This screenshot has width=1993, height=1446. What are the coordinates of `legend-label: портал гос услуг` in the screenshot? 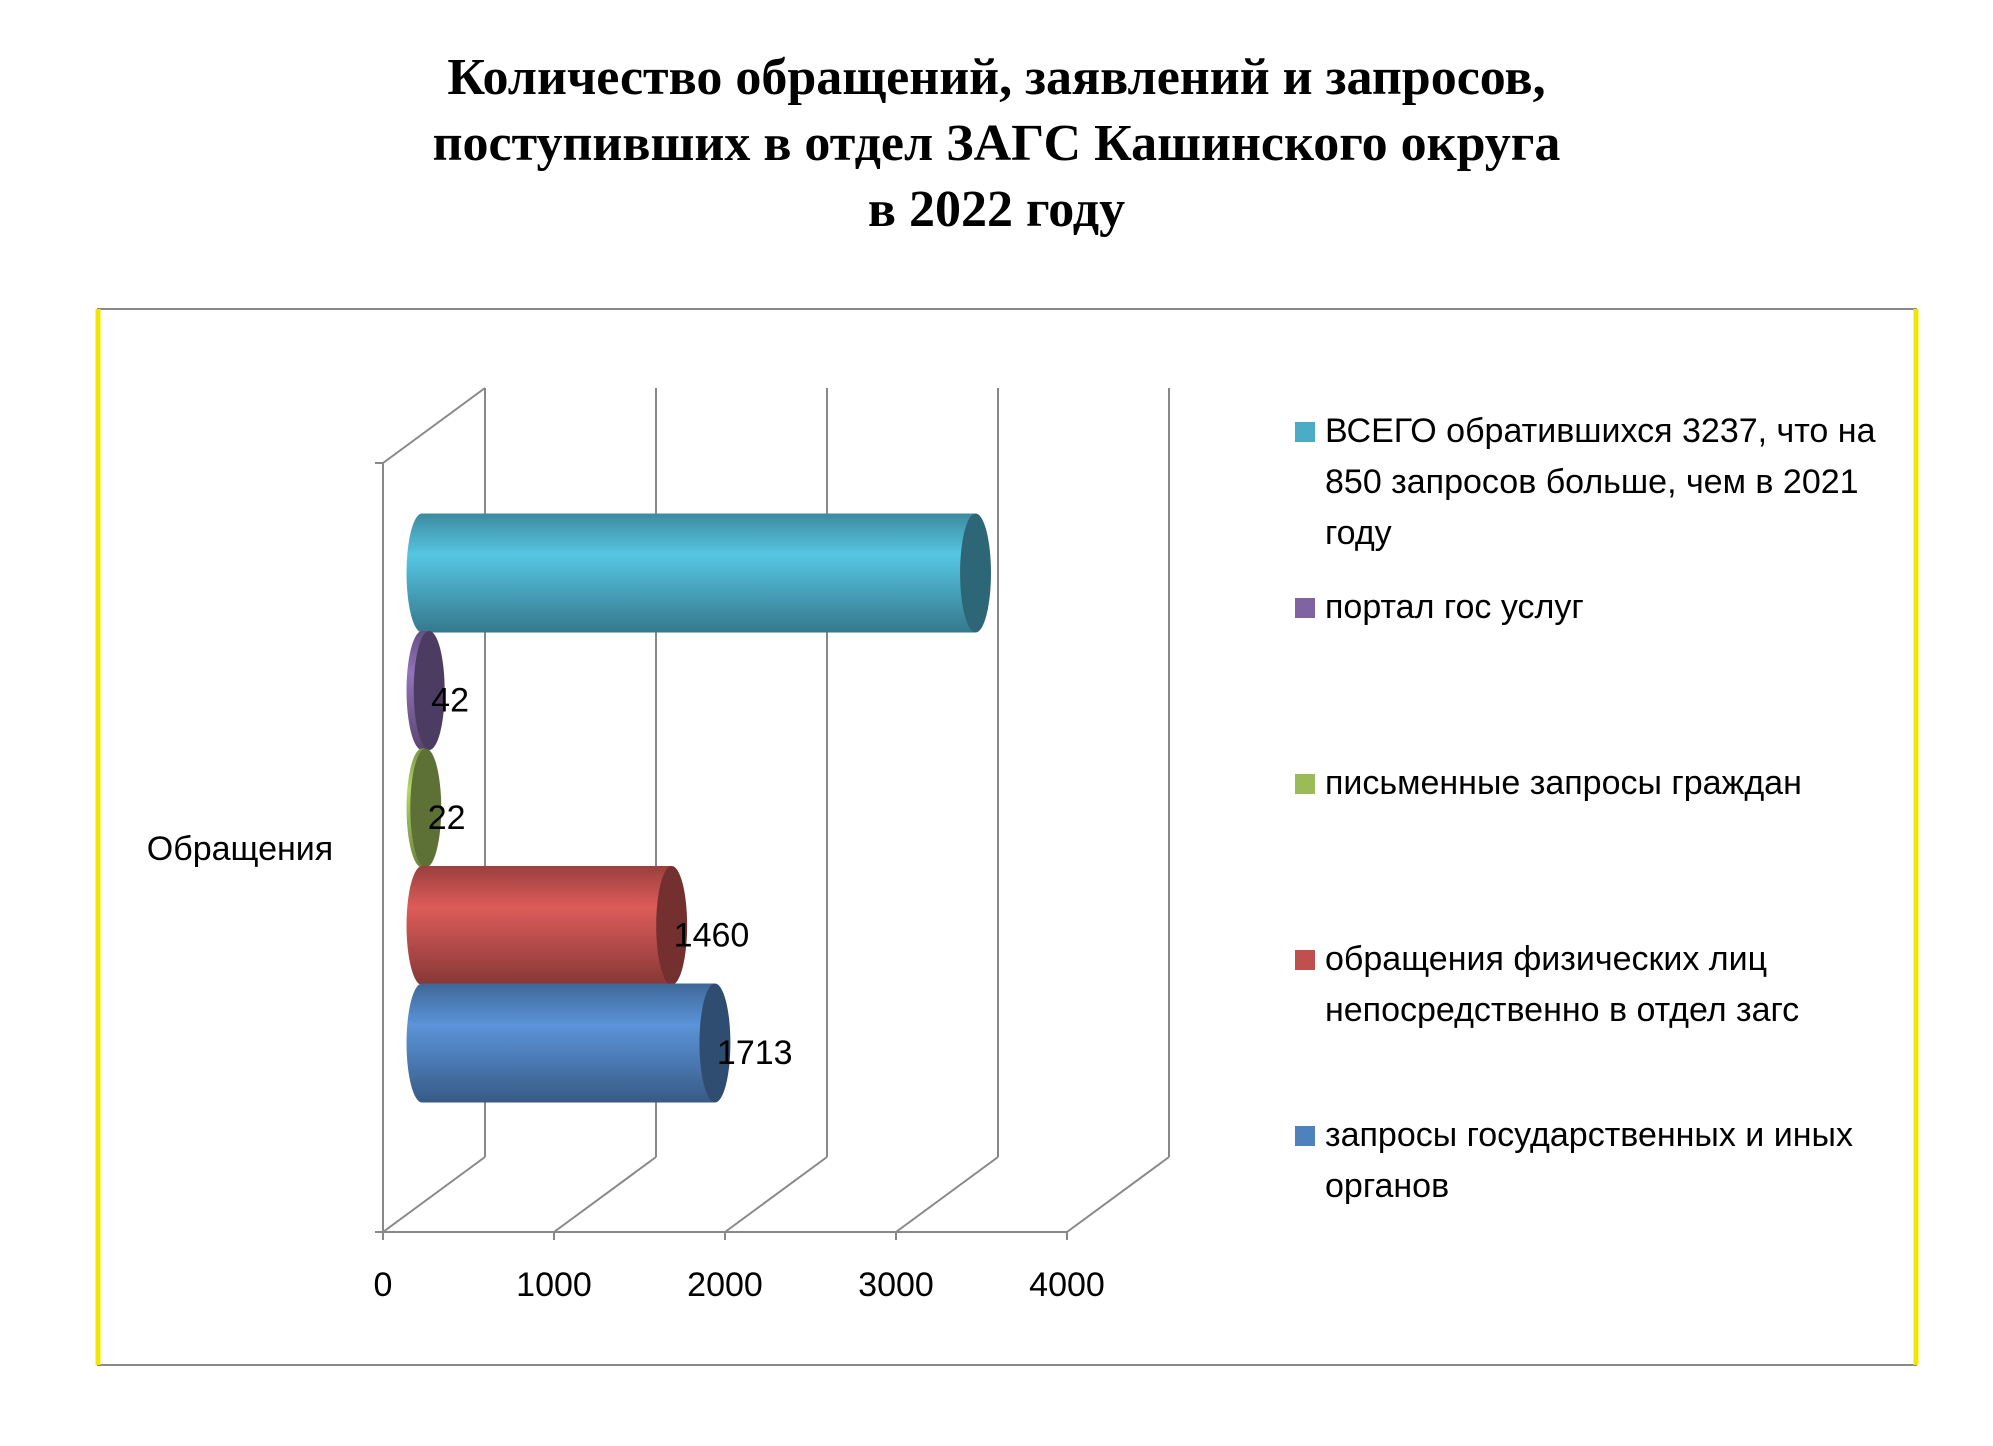 It's located at (1454, 607).